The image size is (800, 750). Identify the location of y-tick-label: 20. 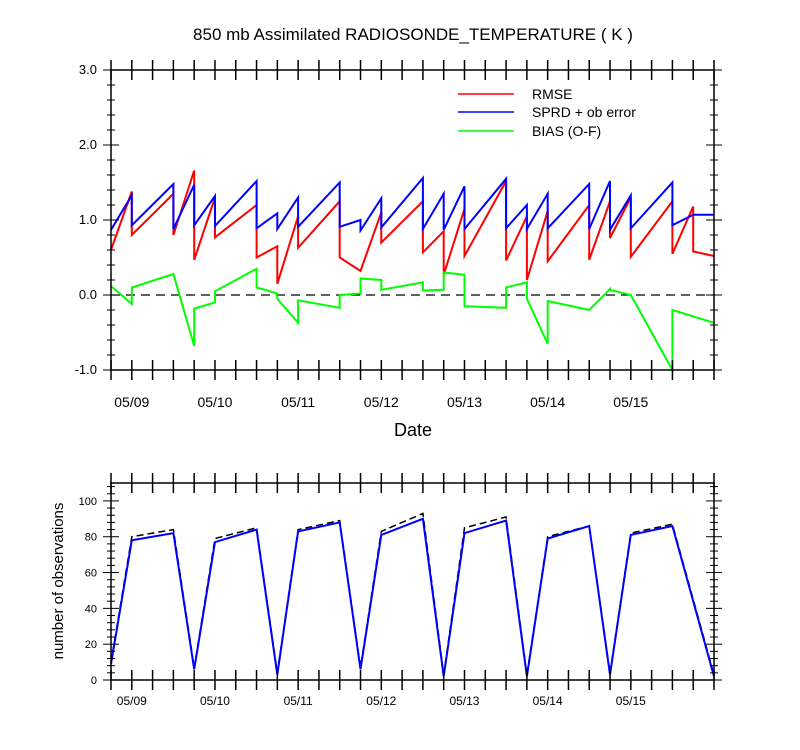
(91, 645).